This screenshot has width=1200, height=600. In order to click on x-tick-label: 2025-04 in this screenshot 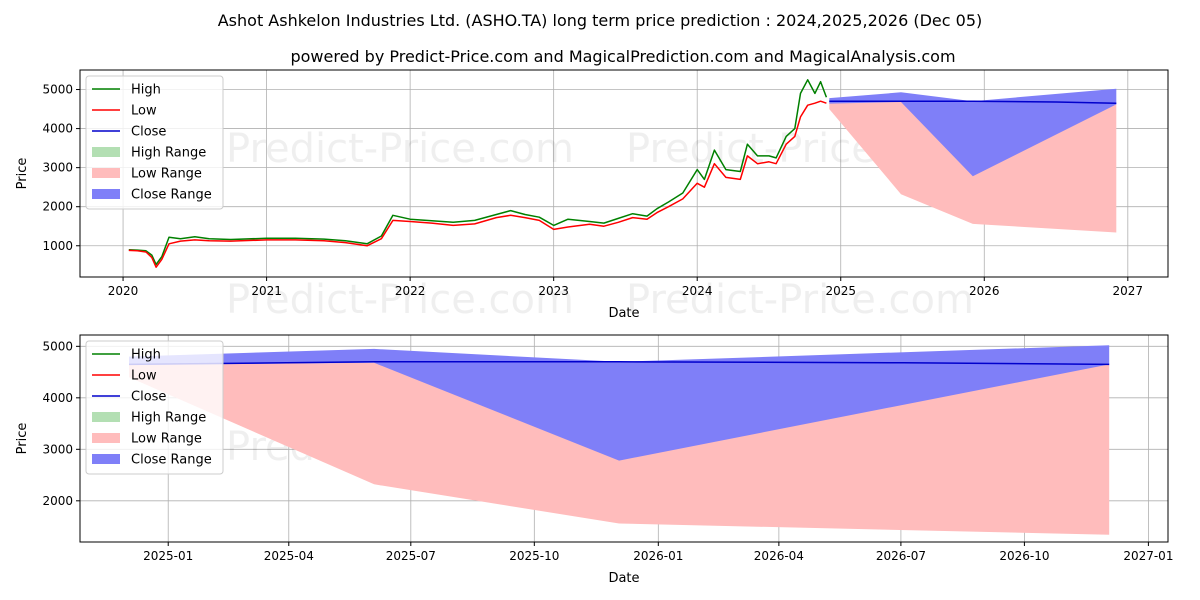, I will do `click(289, 556)`.